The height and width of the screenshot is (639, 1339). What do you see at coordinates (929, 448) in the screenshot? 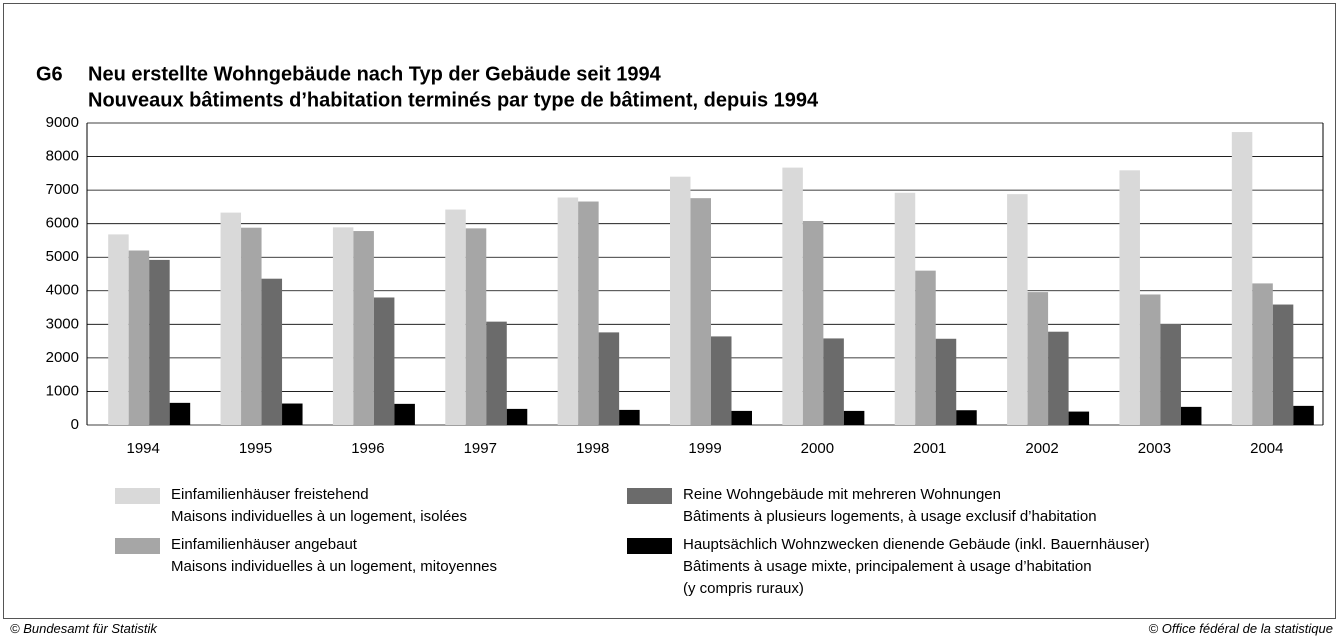
I see `x-tick-label: 2001` at bounding box center [929, 448].